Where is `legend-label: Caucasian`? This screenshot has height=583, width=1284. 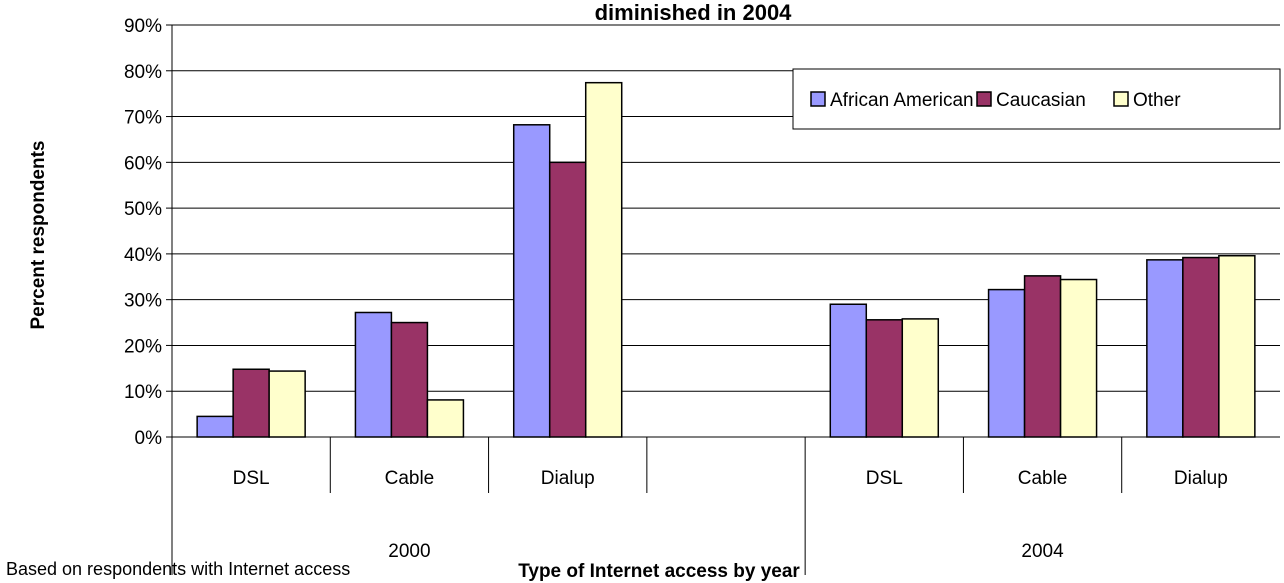
legend-label: Caucasian is located at coordinates (1041, 100).